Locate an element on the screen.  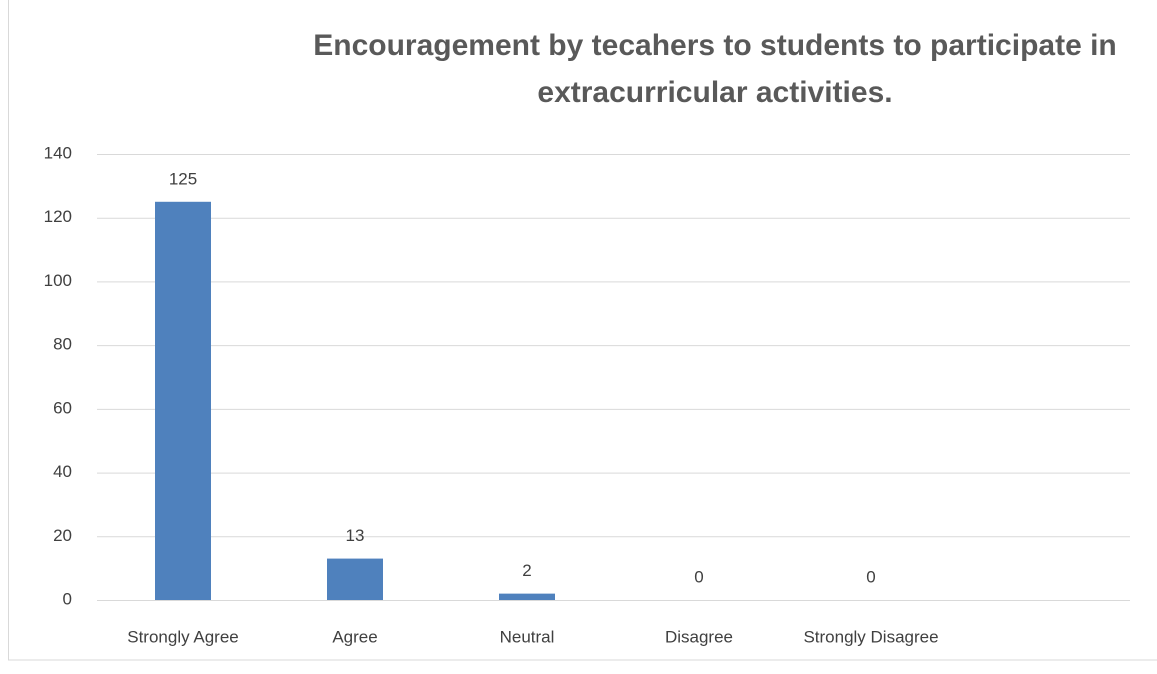
x-tick-label: Disagree is located at coordinates (699, 636).